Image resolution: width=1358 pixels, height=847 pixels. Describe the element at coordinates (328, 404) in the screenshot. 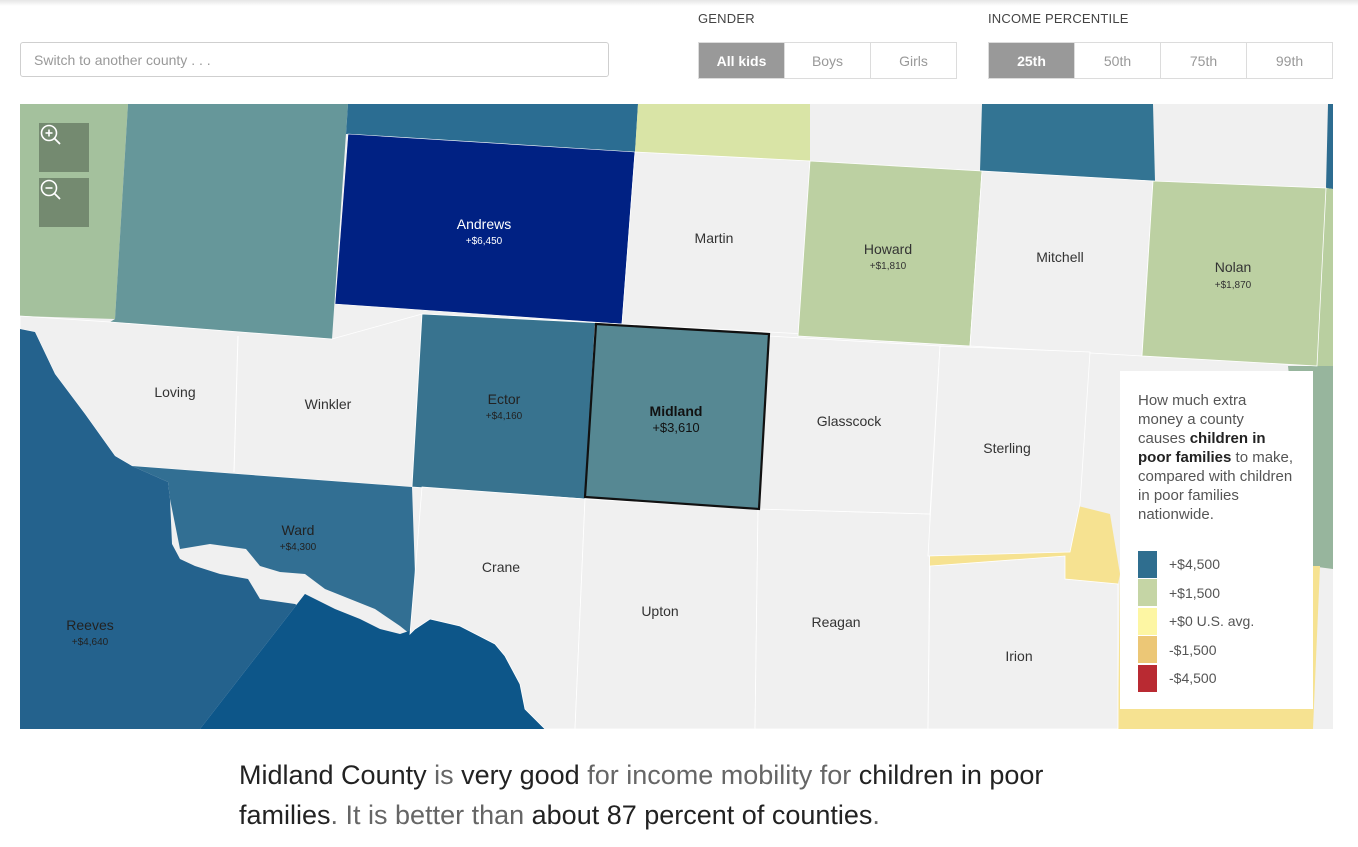

I see `label-winkler: Winkler` at that location.